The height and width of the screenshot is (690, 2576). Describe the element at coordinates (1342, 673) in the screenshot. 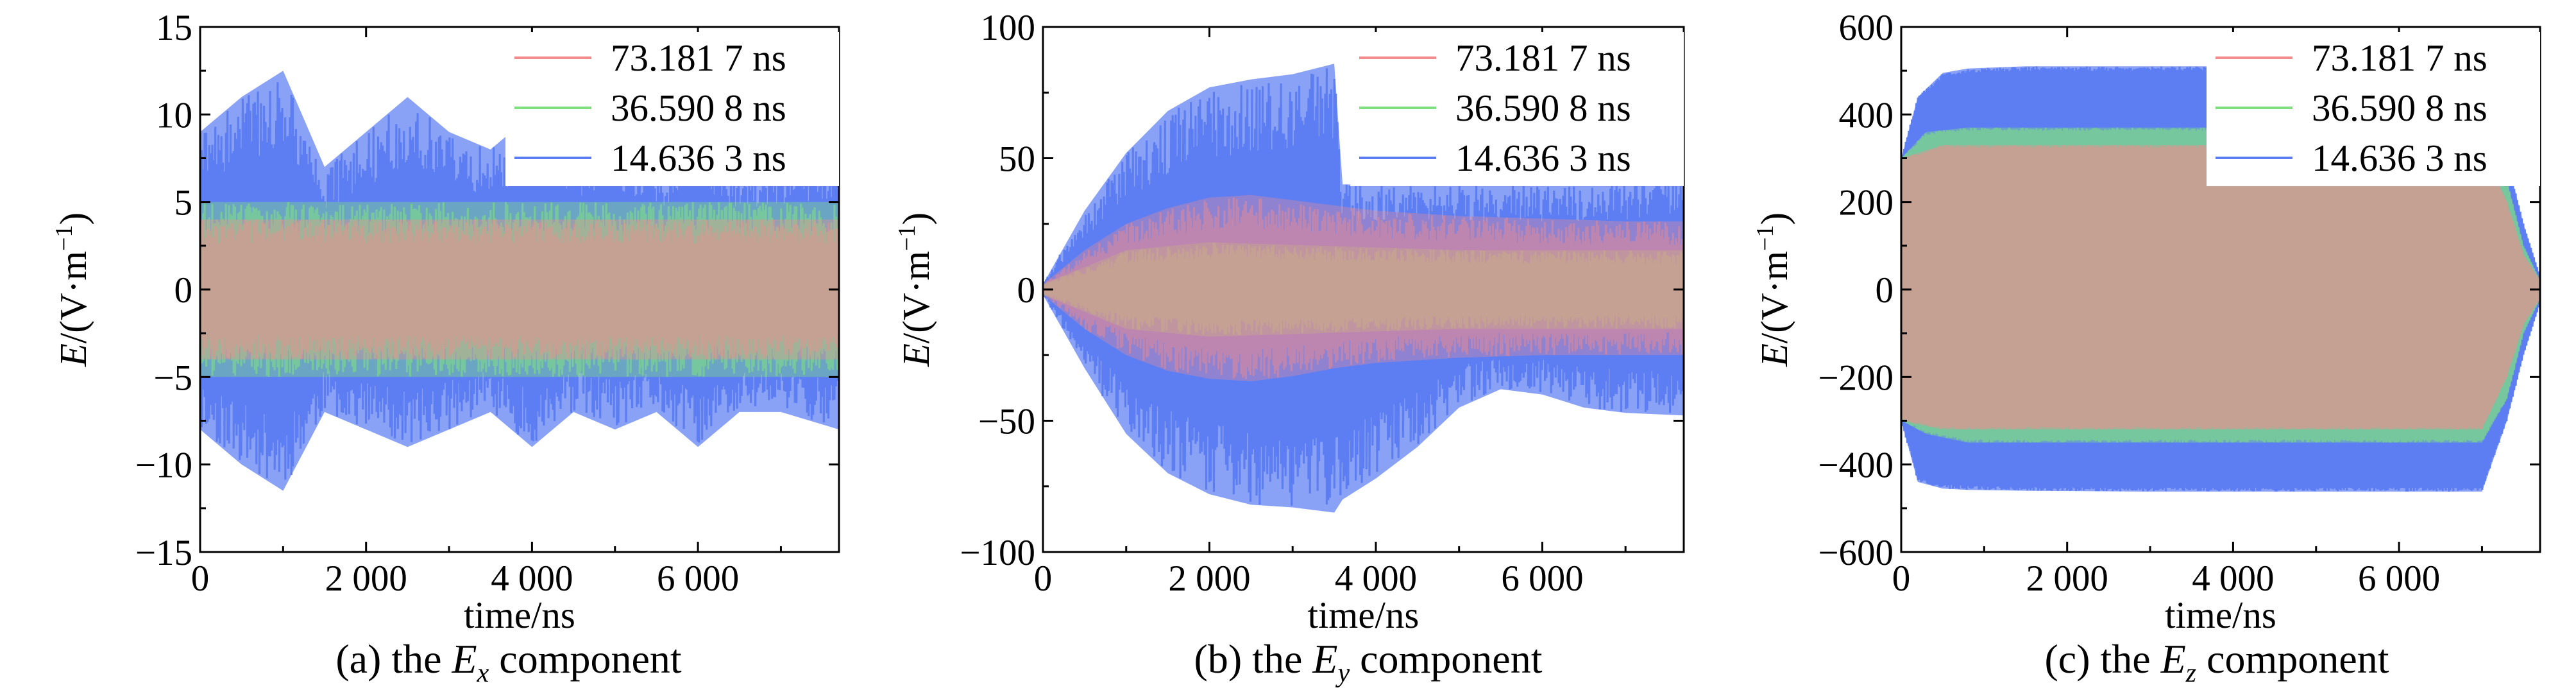

I see `caption-sub: y` at that location.